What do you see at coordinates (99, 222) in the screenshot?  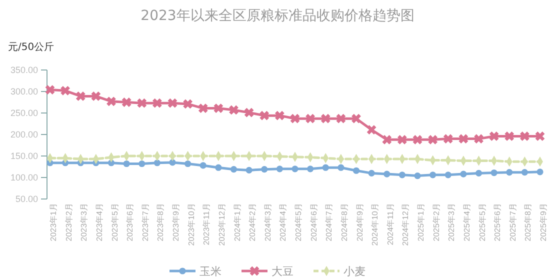 I see `x-tick-label: 2023年4月` at bounding box center [99, 222].